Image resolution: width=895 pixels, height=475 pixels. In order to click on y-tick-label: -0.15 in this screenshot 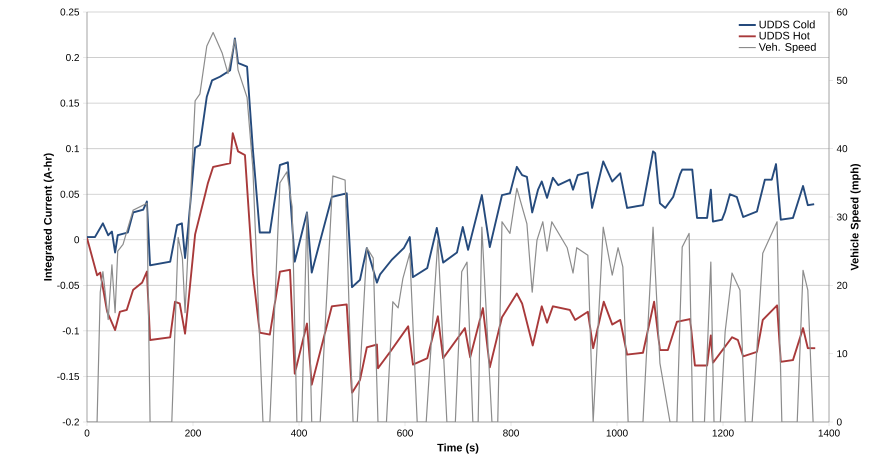, I will do `click(68, 376)`.